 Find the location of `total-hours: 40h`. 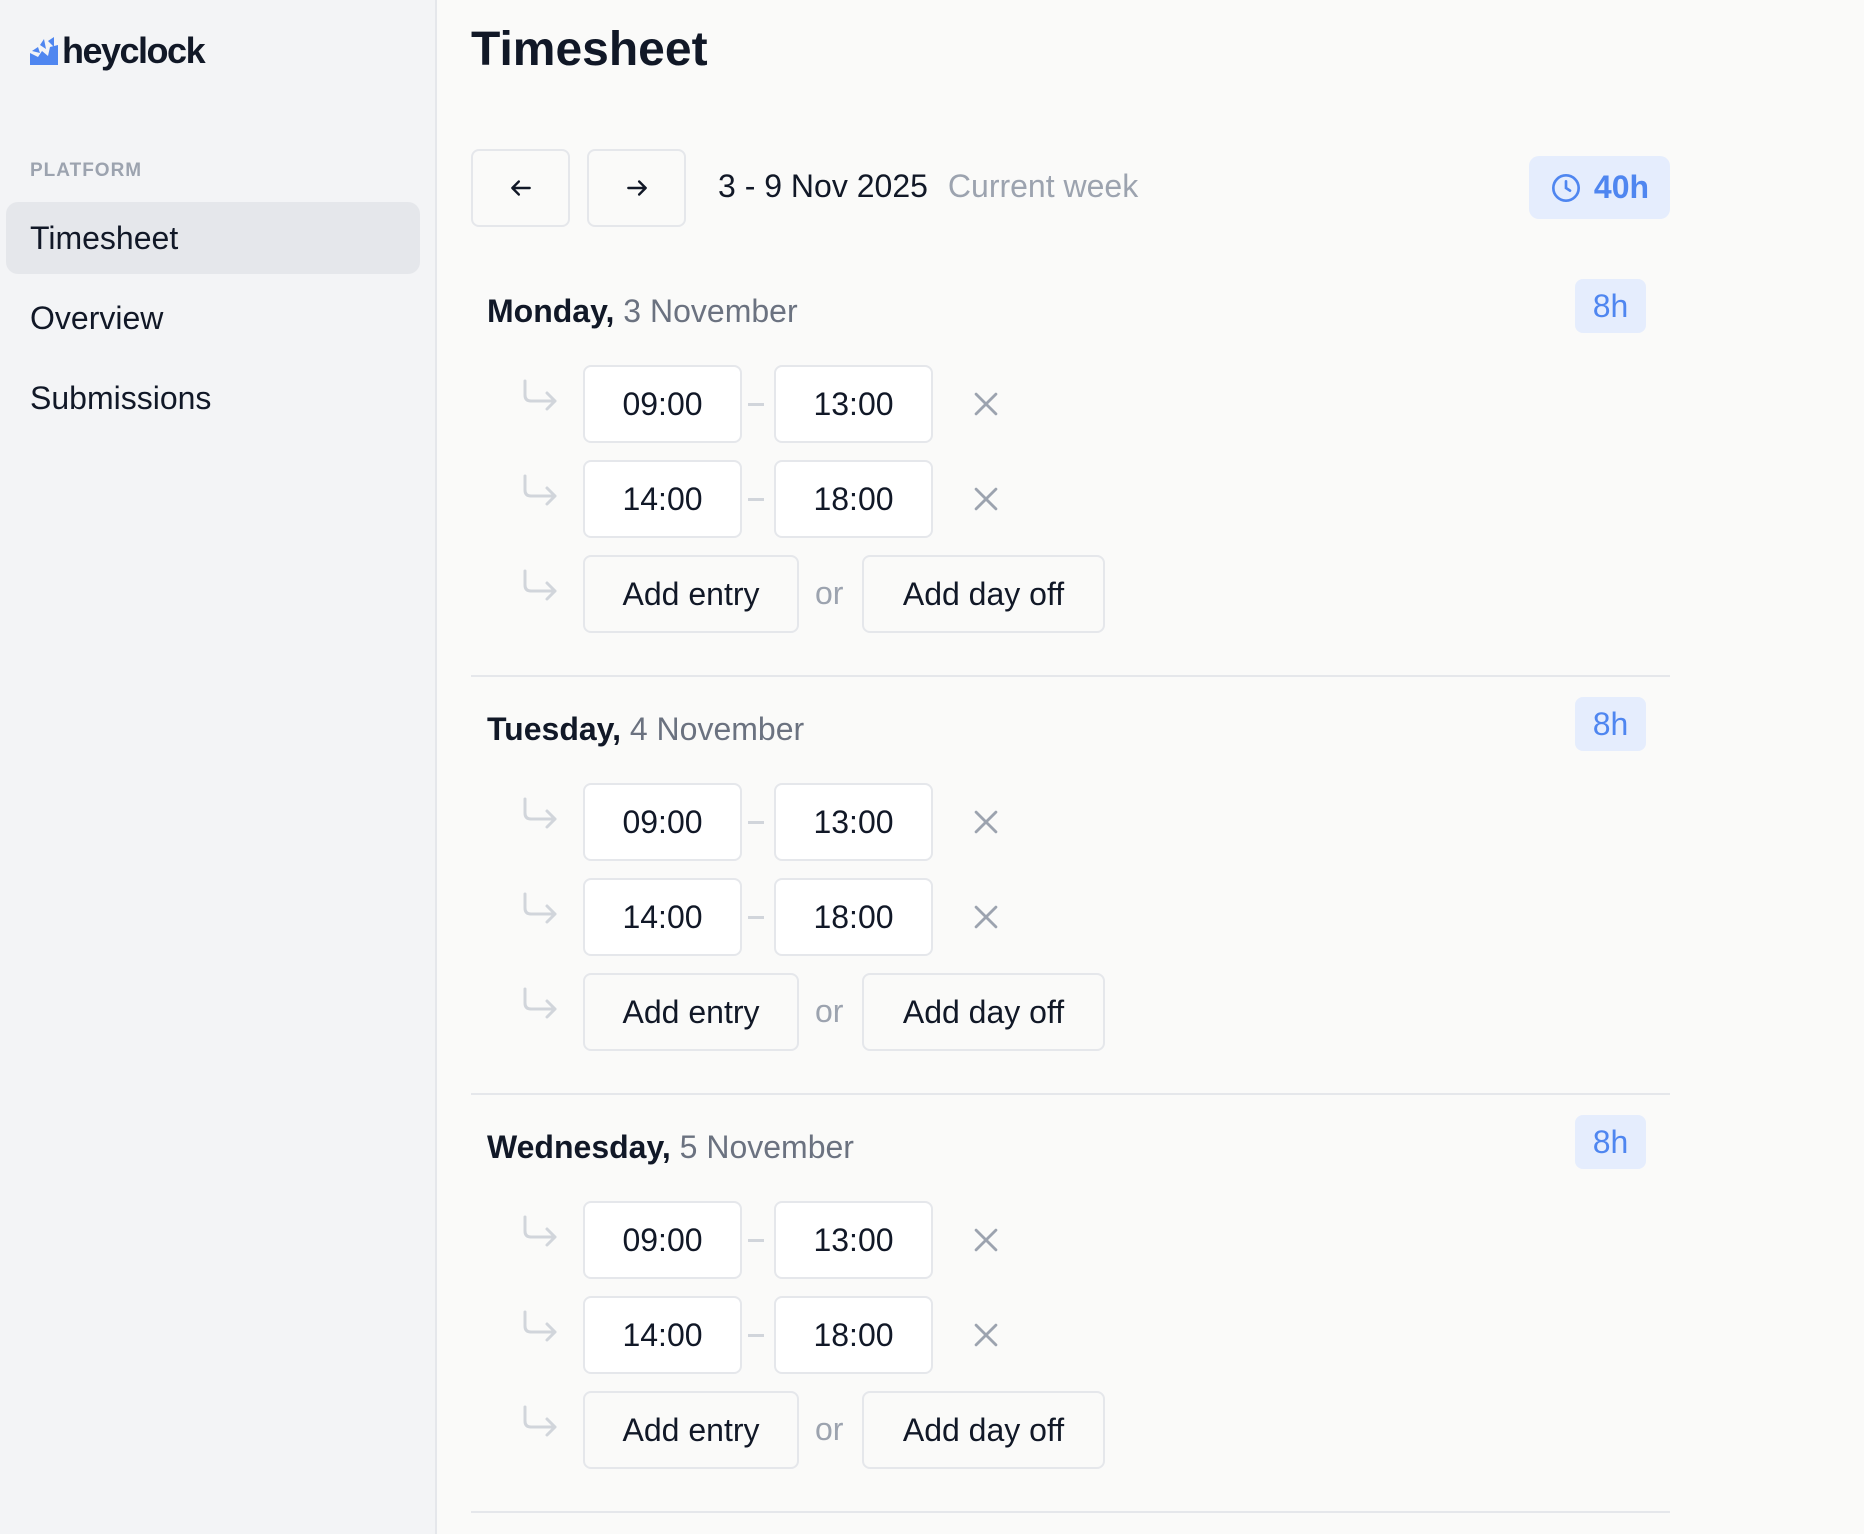

total-hours: 40h is located at coordinates (1621, 187).